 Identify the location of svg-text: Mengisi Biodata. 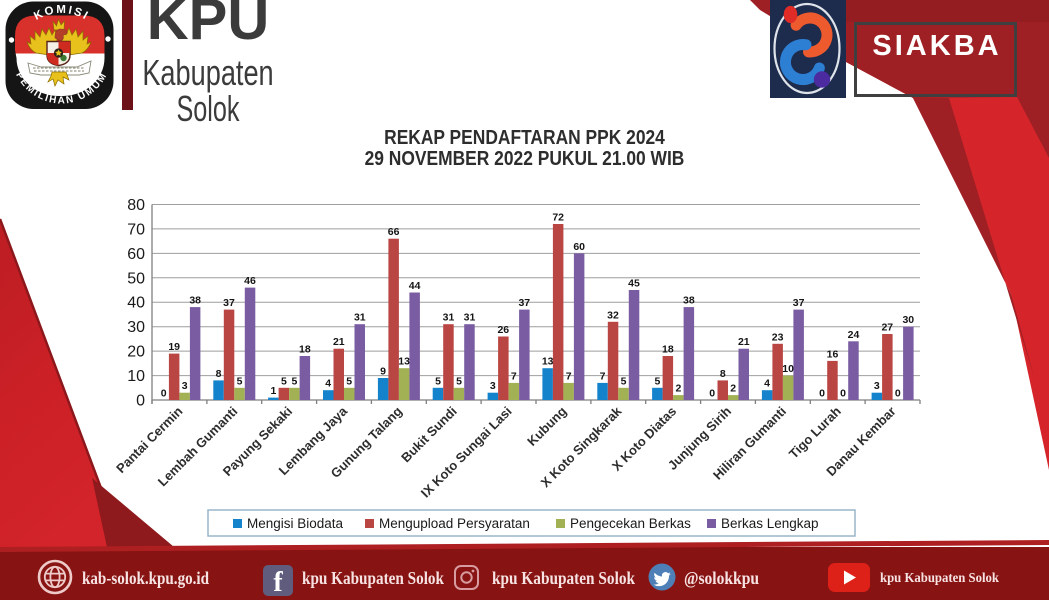
(295, 523).